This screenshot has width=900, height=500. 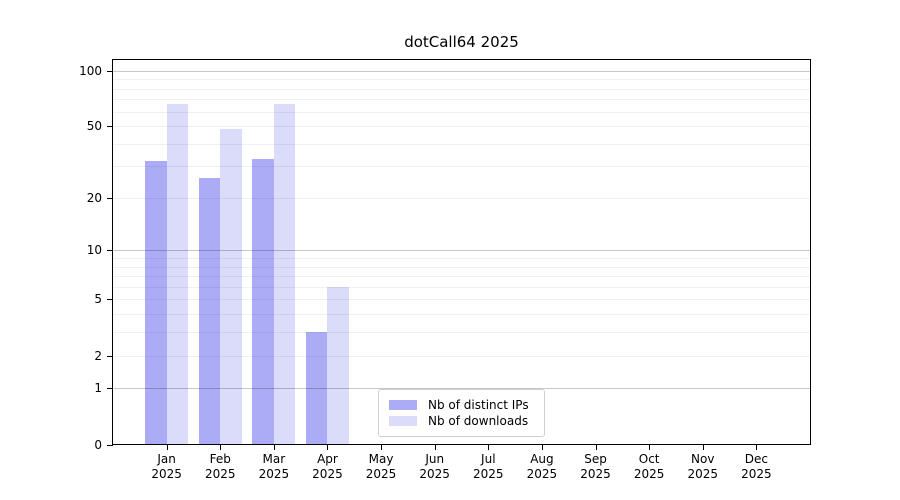 I want to click on x-tick-label: Jul 2025, so click(x=488, y=467).